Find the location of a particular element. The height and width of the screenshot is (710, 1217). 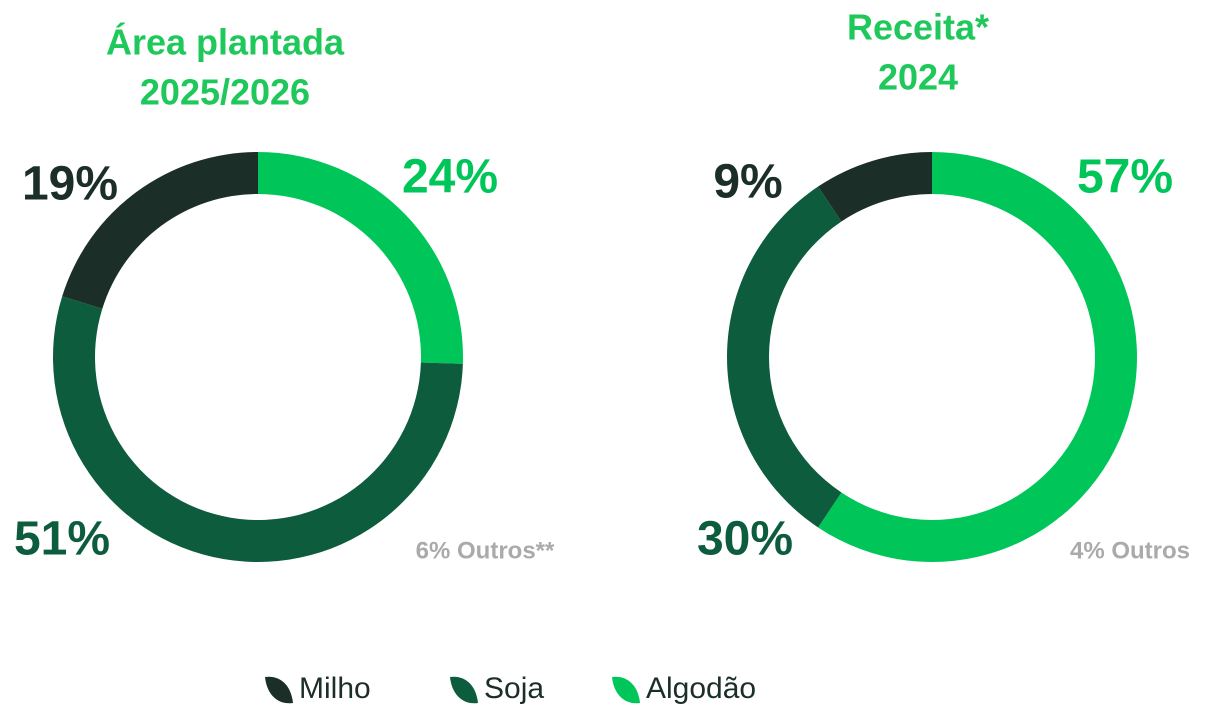

value-label: 9% is located at coordinates (747, 182).